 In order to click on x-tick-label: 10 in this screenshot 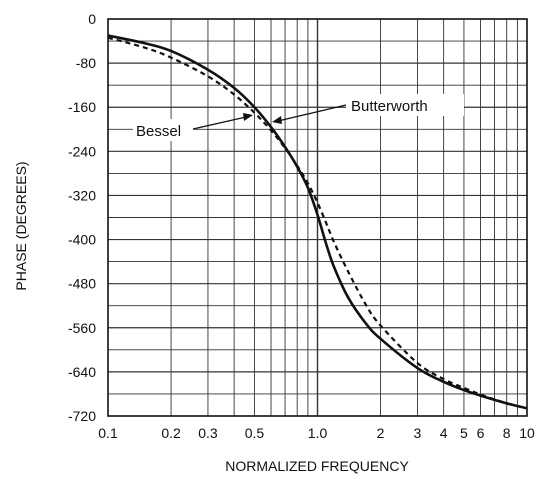, I will do `click(527, 433)`.